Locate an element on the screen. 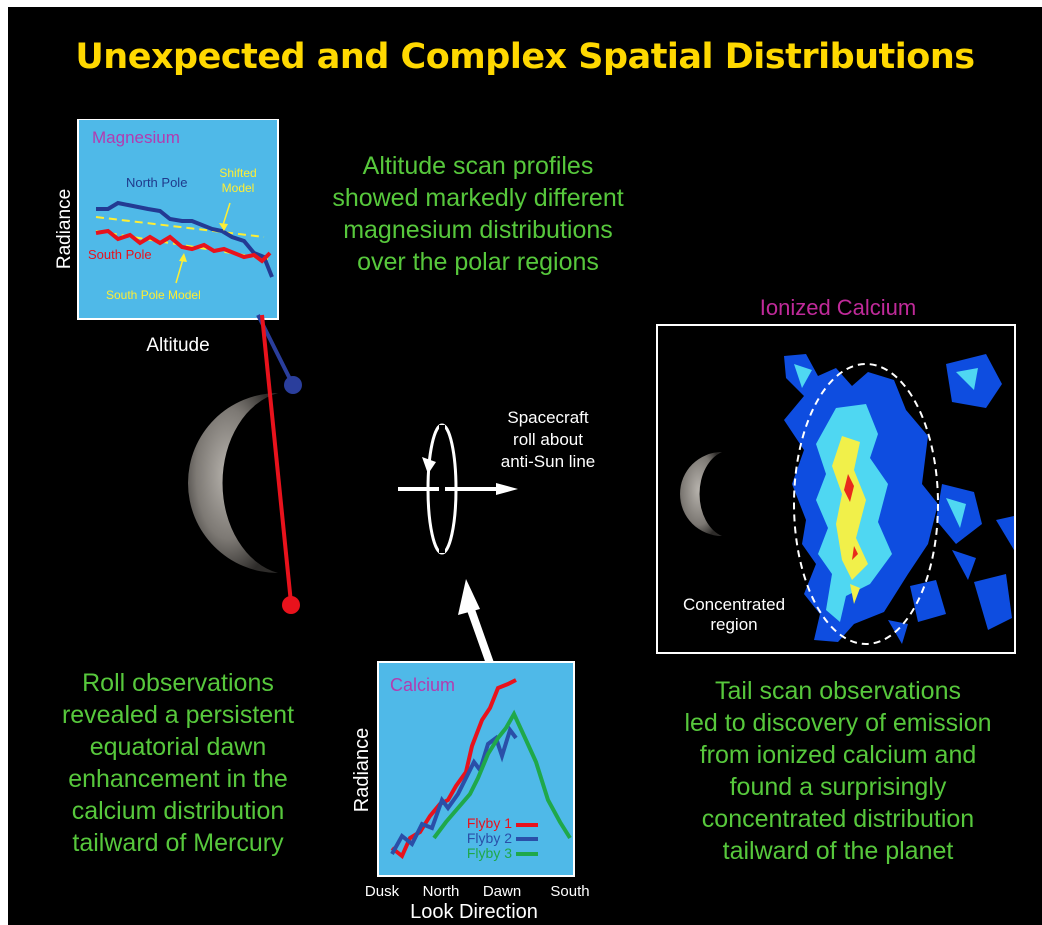 This screenshot has width=1042, height=925. south-pole-series is located at coordinates (183, 246).